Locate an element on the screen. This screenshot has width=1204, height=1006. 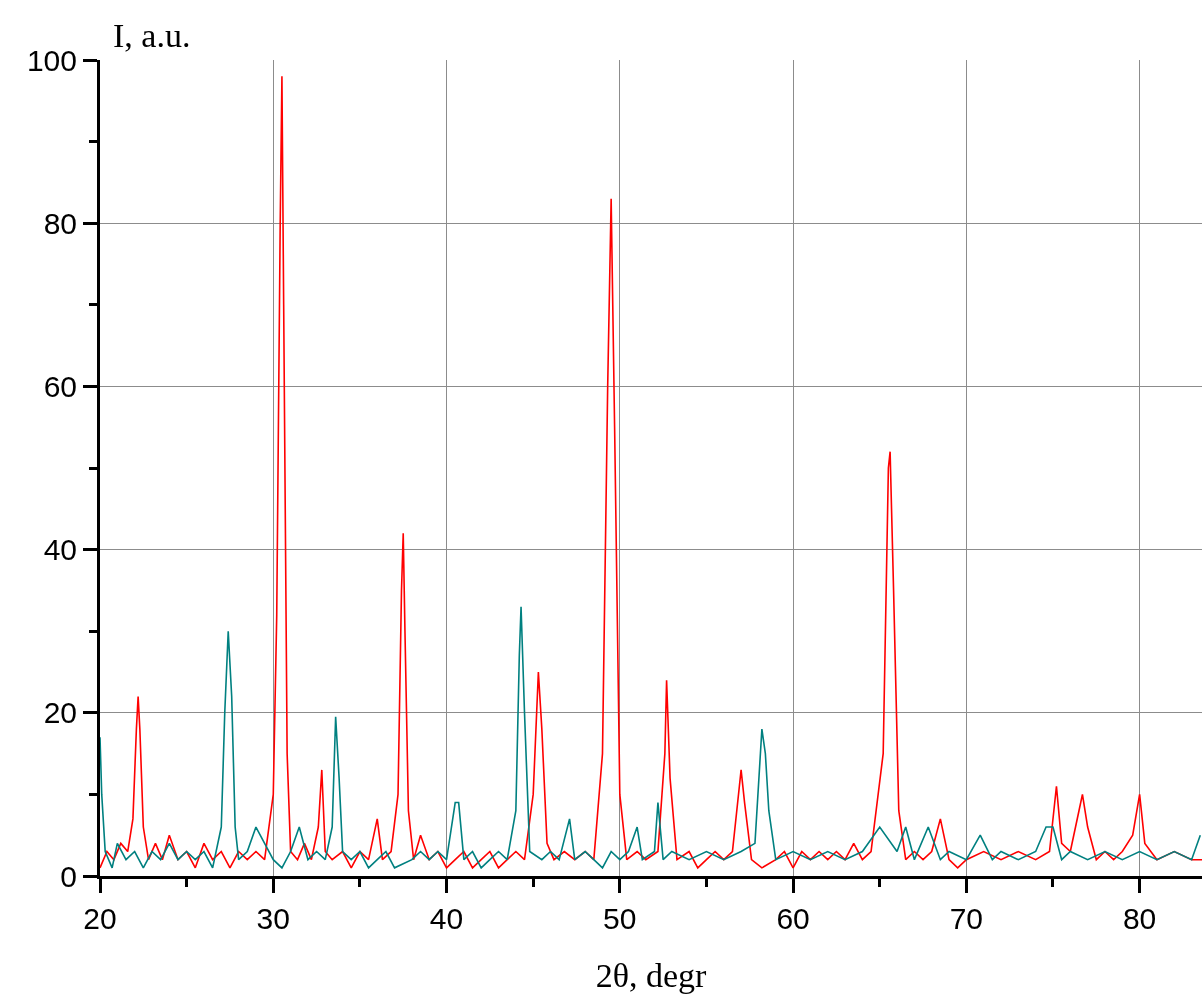
y-tick-label: 0 is located at coordinates (68, 876).